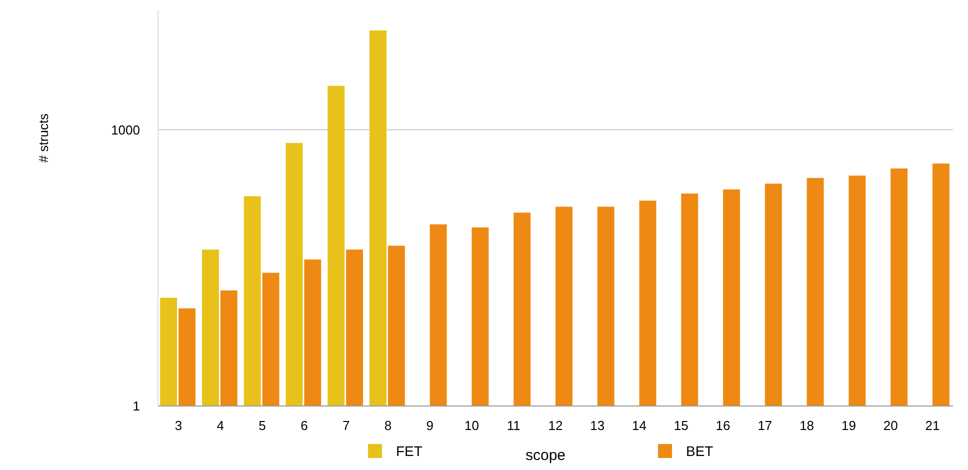 This screenshot has width=968, height=470. What do you see at coordinates (346, 425) in the screenshot?
I see `x-tick-label: 7` at bounding box center [346, 425].